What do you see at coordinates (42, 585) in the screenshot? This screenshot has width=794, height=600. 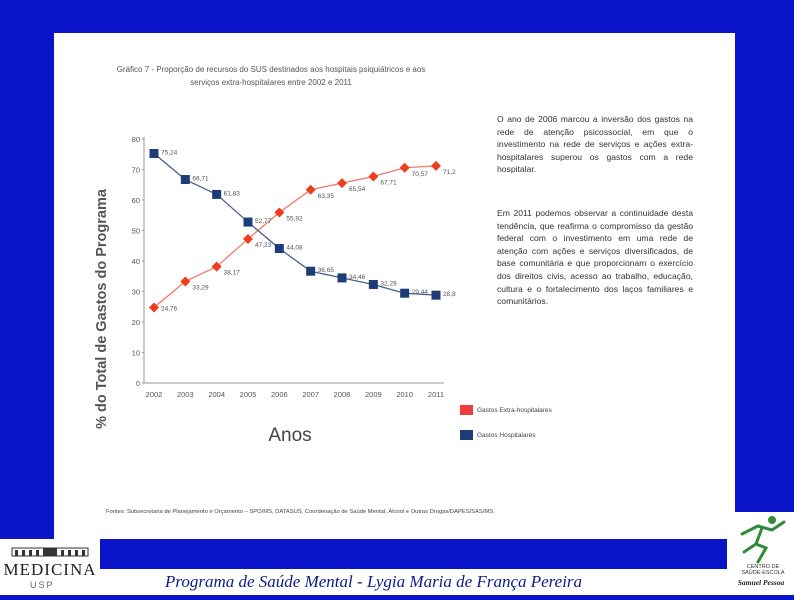 I see `usp-logo-text: USP` at bounding box center [42, 585].